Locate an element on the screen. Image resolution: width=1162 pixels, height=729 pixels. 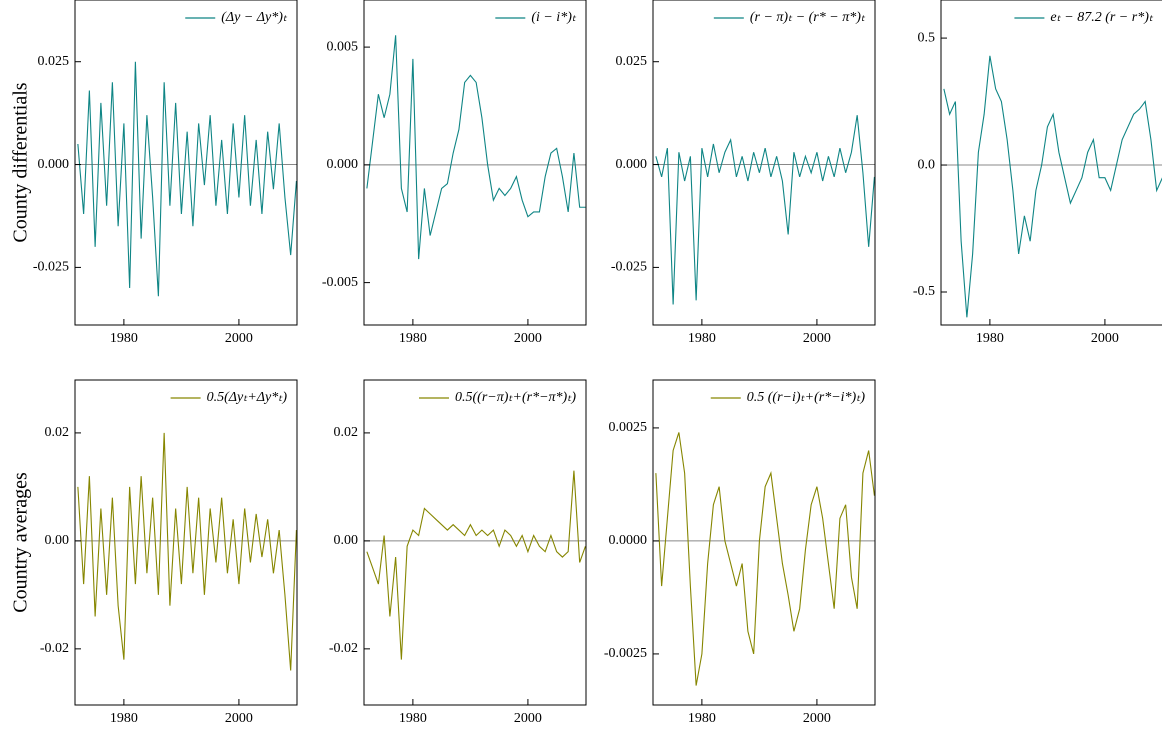
y-tick-label: 0.0000 is located at coordinates (628, 540).